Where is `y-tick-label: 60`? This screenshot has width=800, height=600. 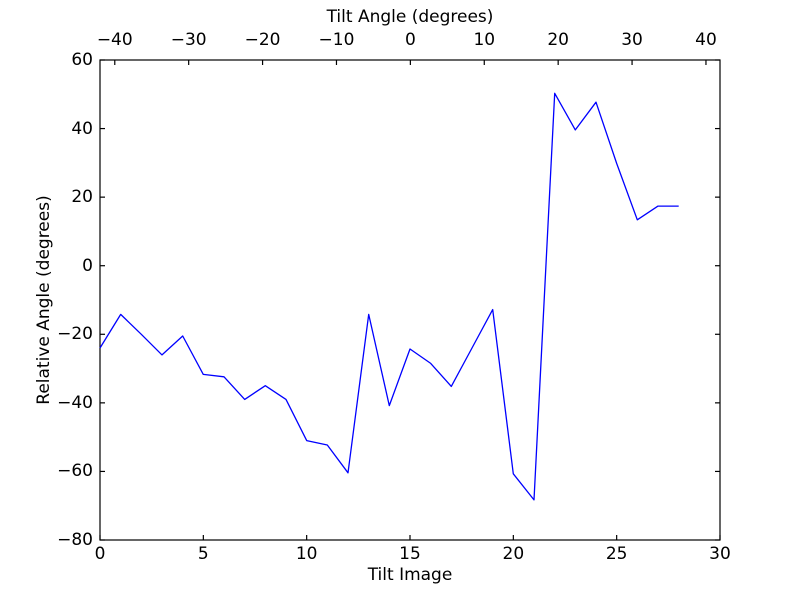
y-tick-label: 60 is located at coordinates (82, 60).